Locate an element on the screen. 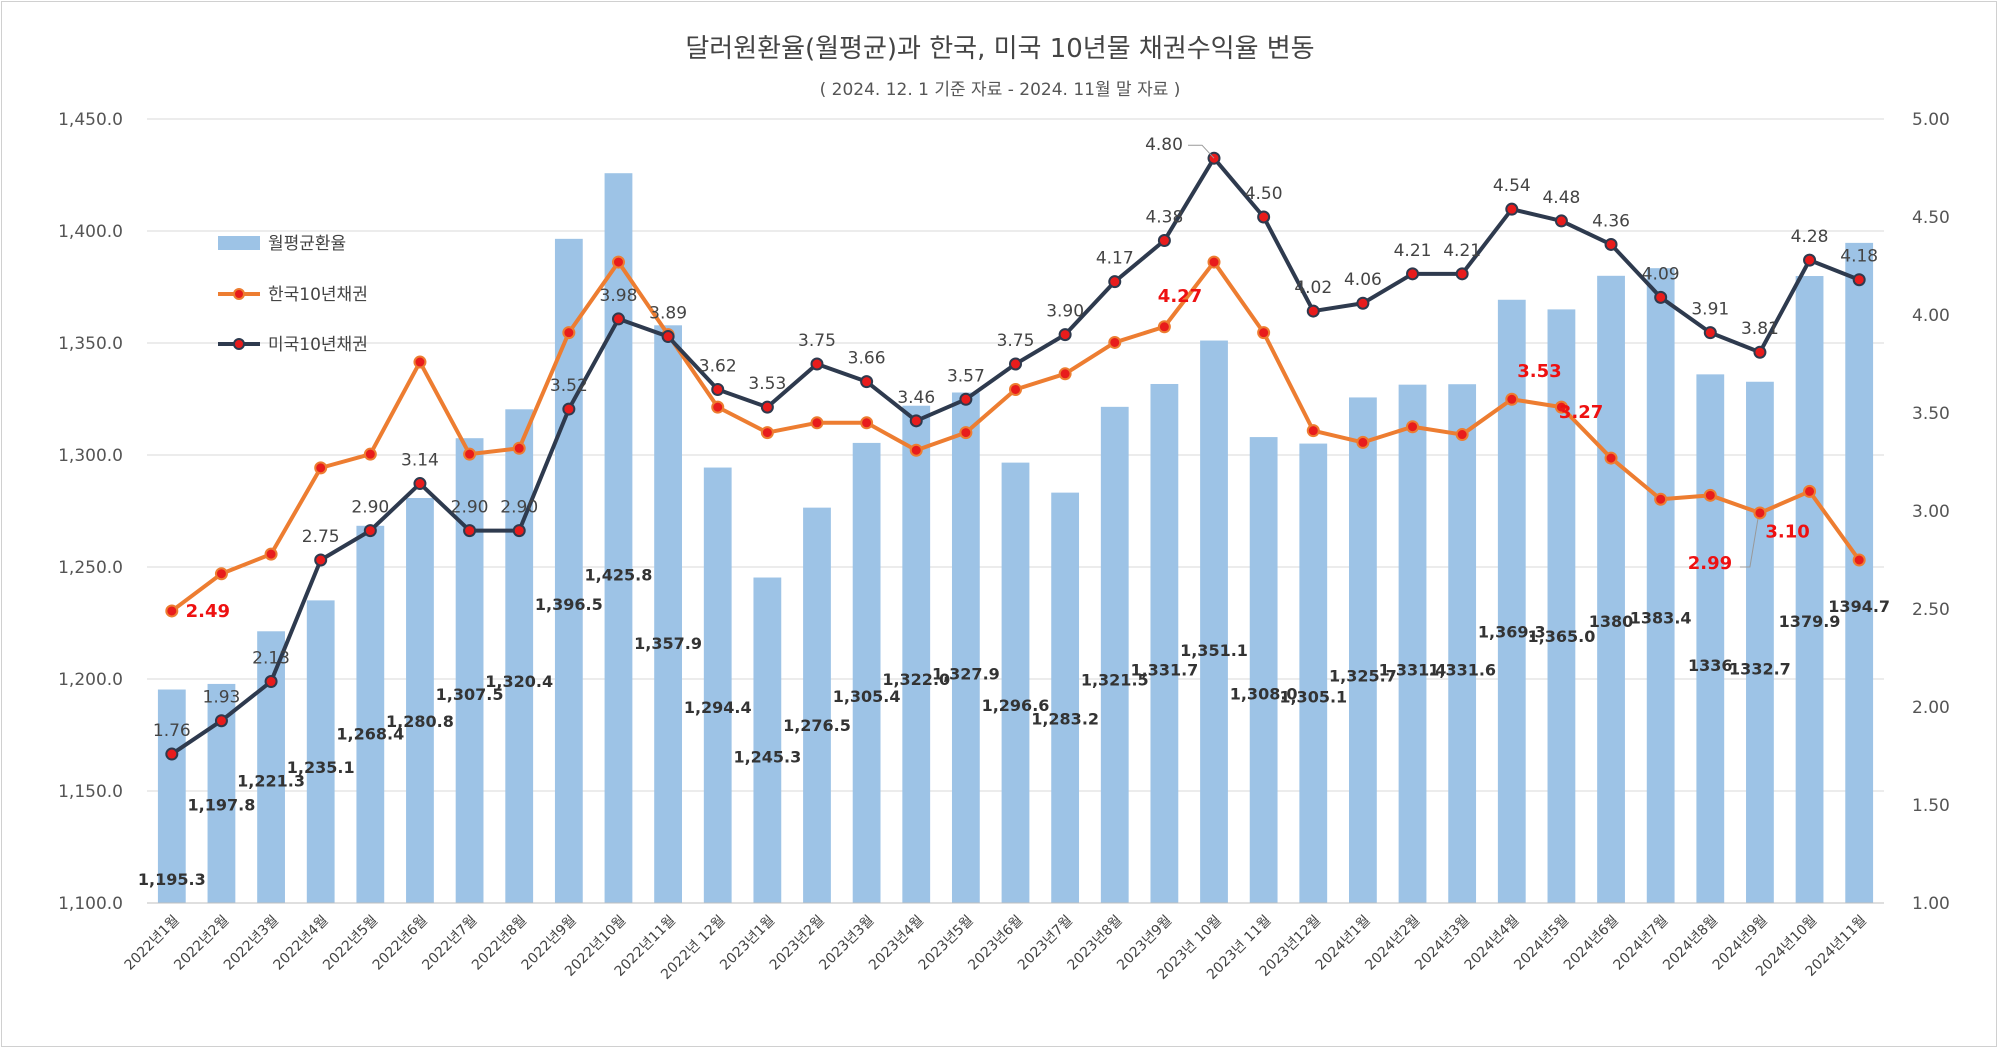 The width and height of the screenshot is (1998, 1050). y-right-tick-label: 1.50 is located at coordinates (1931, 806).